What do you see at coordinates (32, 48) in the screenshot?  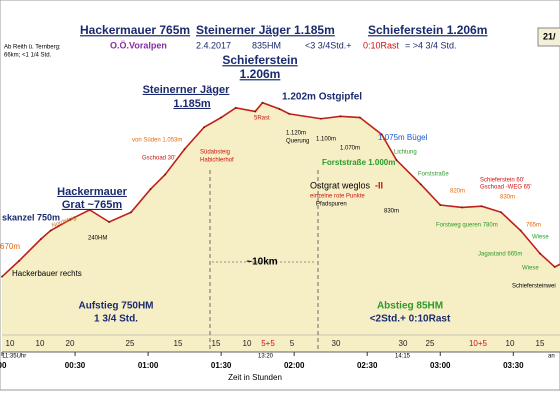 I see `annotation: Ab Reith ü. Ternberg:` at bounding box center [32, 48].